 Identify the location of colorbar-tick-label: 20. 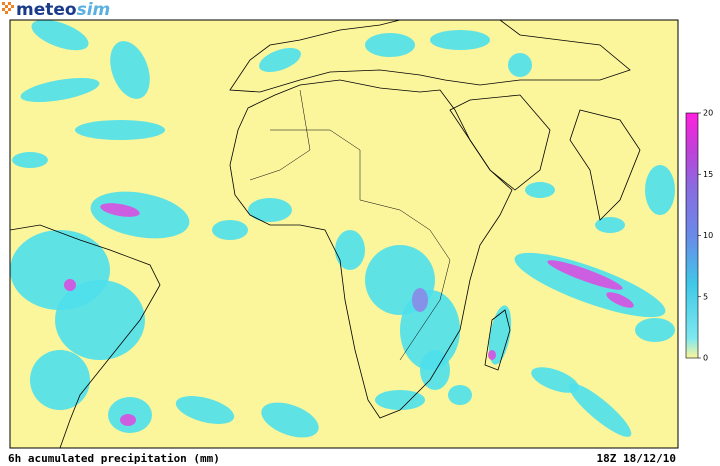
(708, 113).